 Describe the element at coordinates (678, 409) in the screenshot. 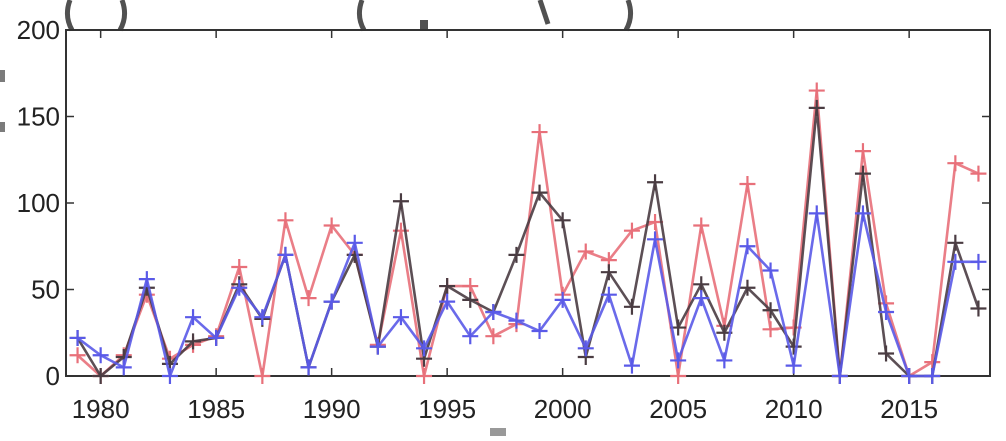

I see `x-tick-label: 2005` at that location.